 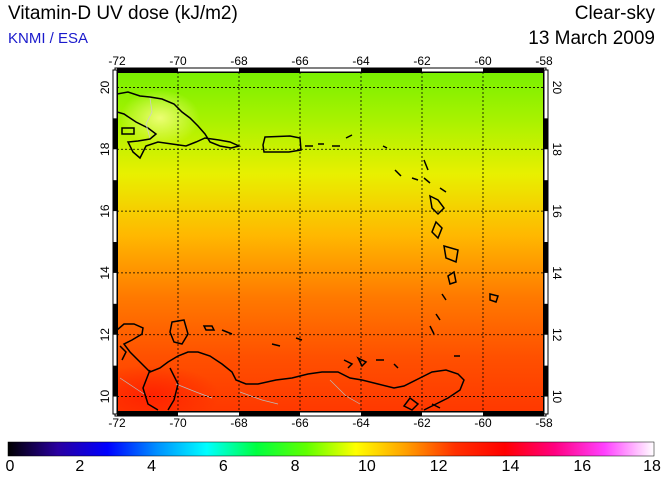 What do you see at coordinates (105, 335) in the screenshot?
I see `lat-tick-label-left: 12` at bounding box center [105, 335].